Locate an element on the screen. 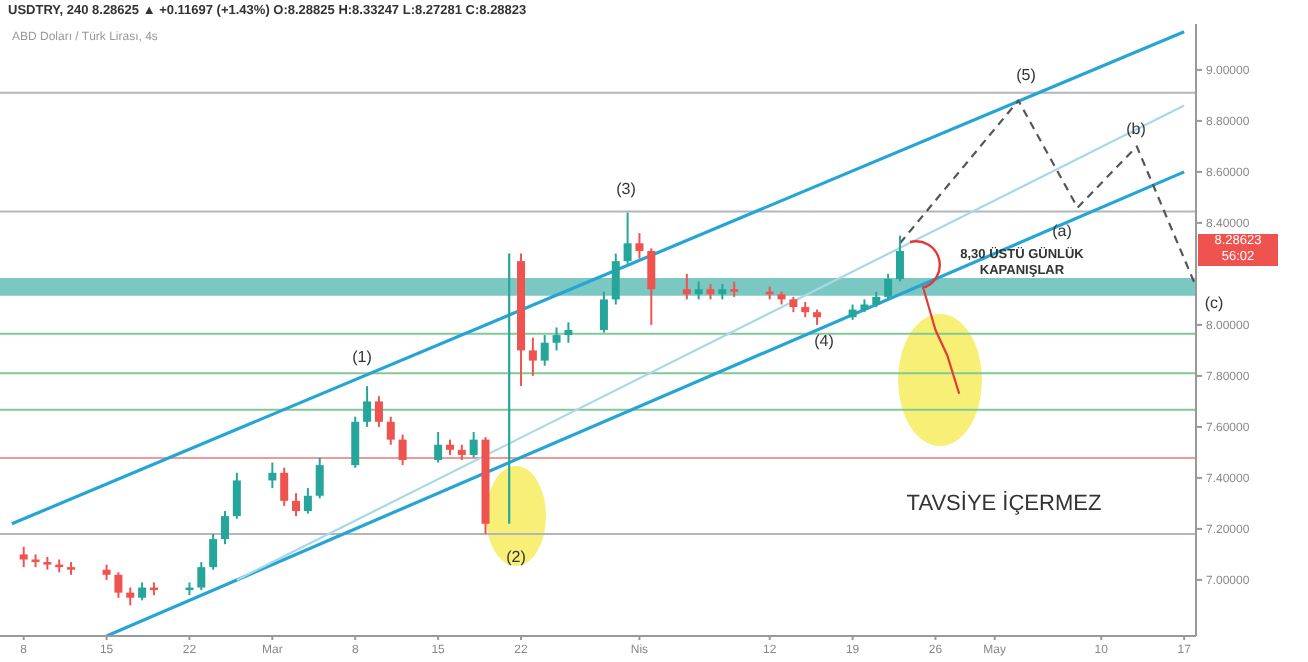 The width and height of the screenshot is (1308, 662). annotation: (b) is located at coordinates (1136, 130).